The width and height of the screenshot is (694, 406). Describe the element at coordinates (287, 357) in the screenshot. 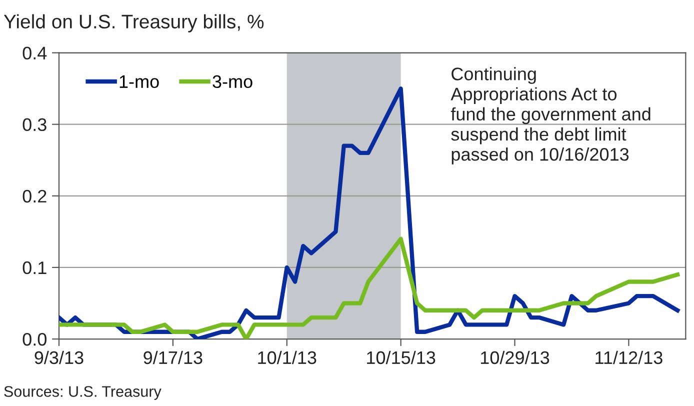

I see `x-tick-label: 10/1/13` at that location.